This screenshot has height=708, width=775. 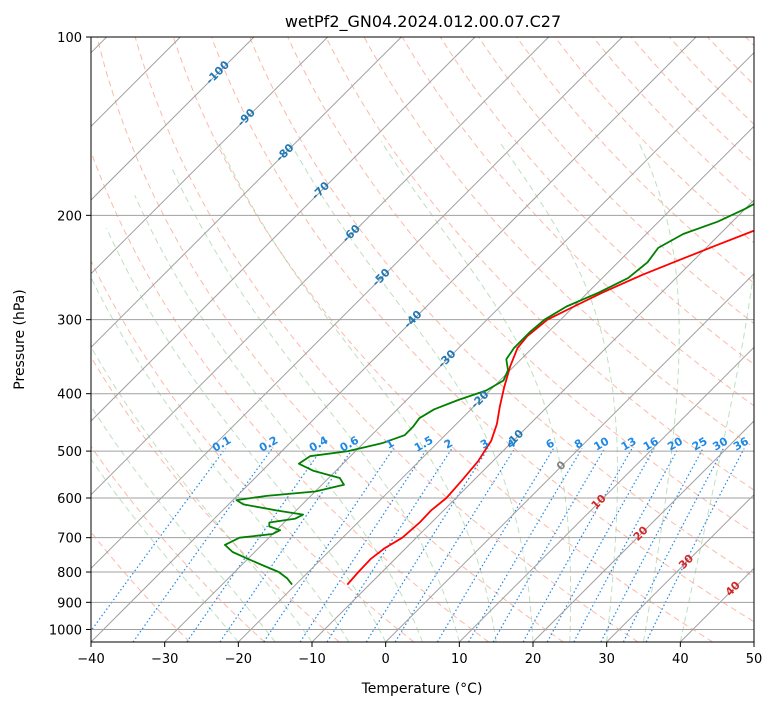 I want to click on y-tick-label: 300, so click(x=69, y=321).